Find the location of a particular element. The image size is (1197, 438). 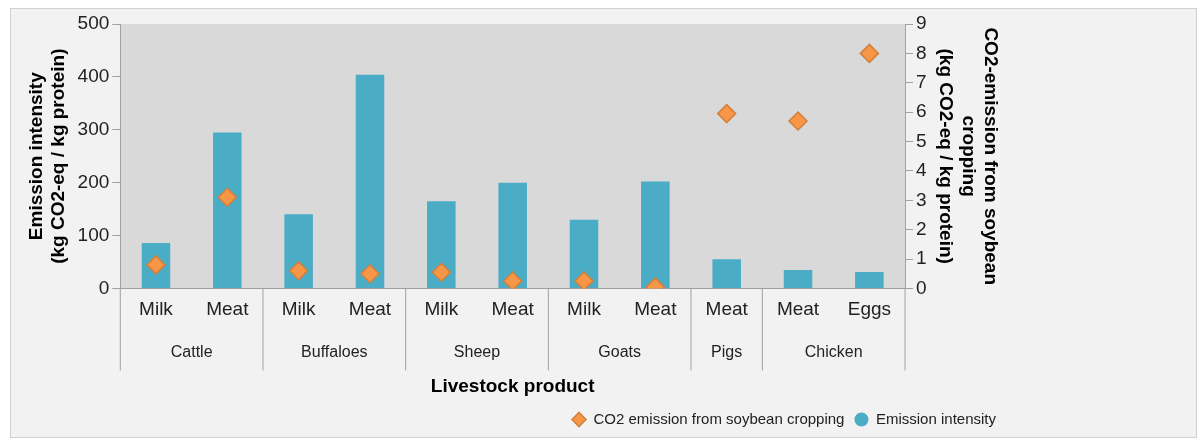

y-tick-label: 400 is located at coordinates (93, 76).